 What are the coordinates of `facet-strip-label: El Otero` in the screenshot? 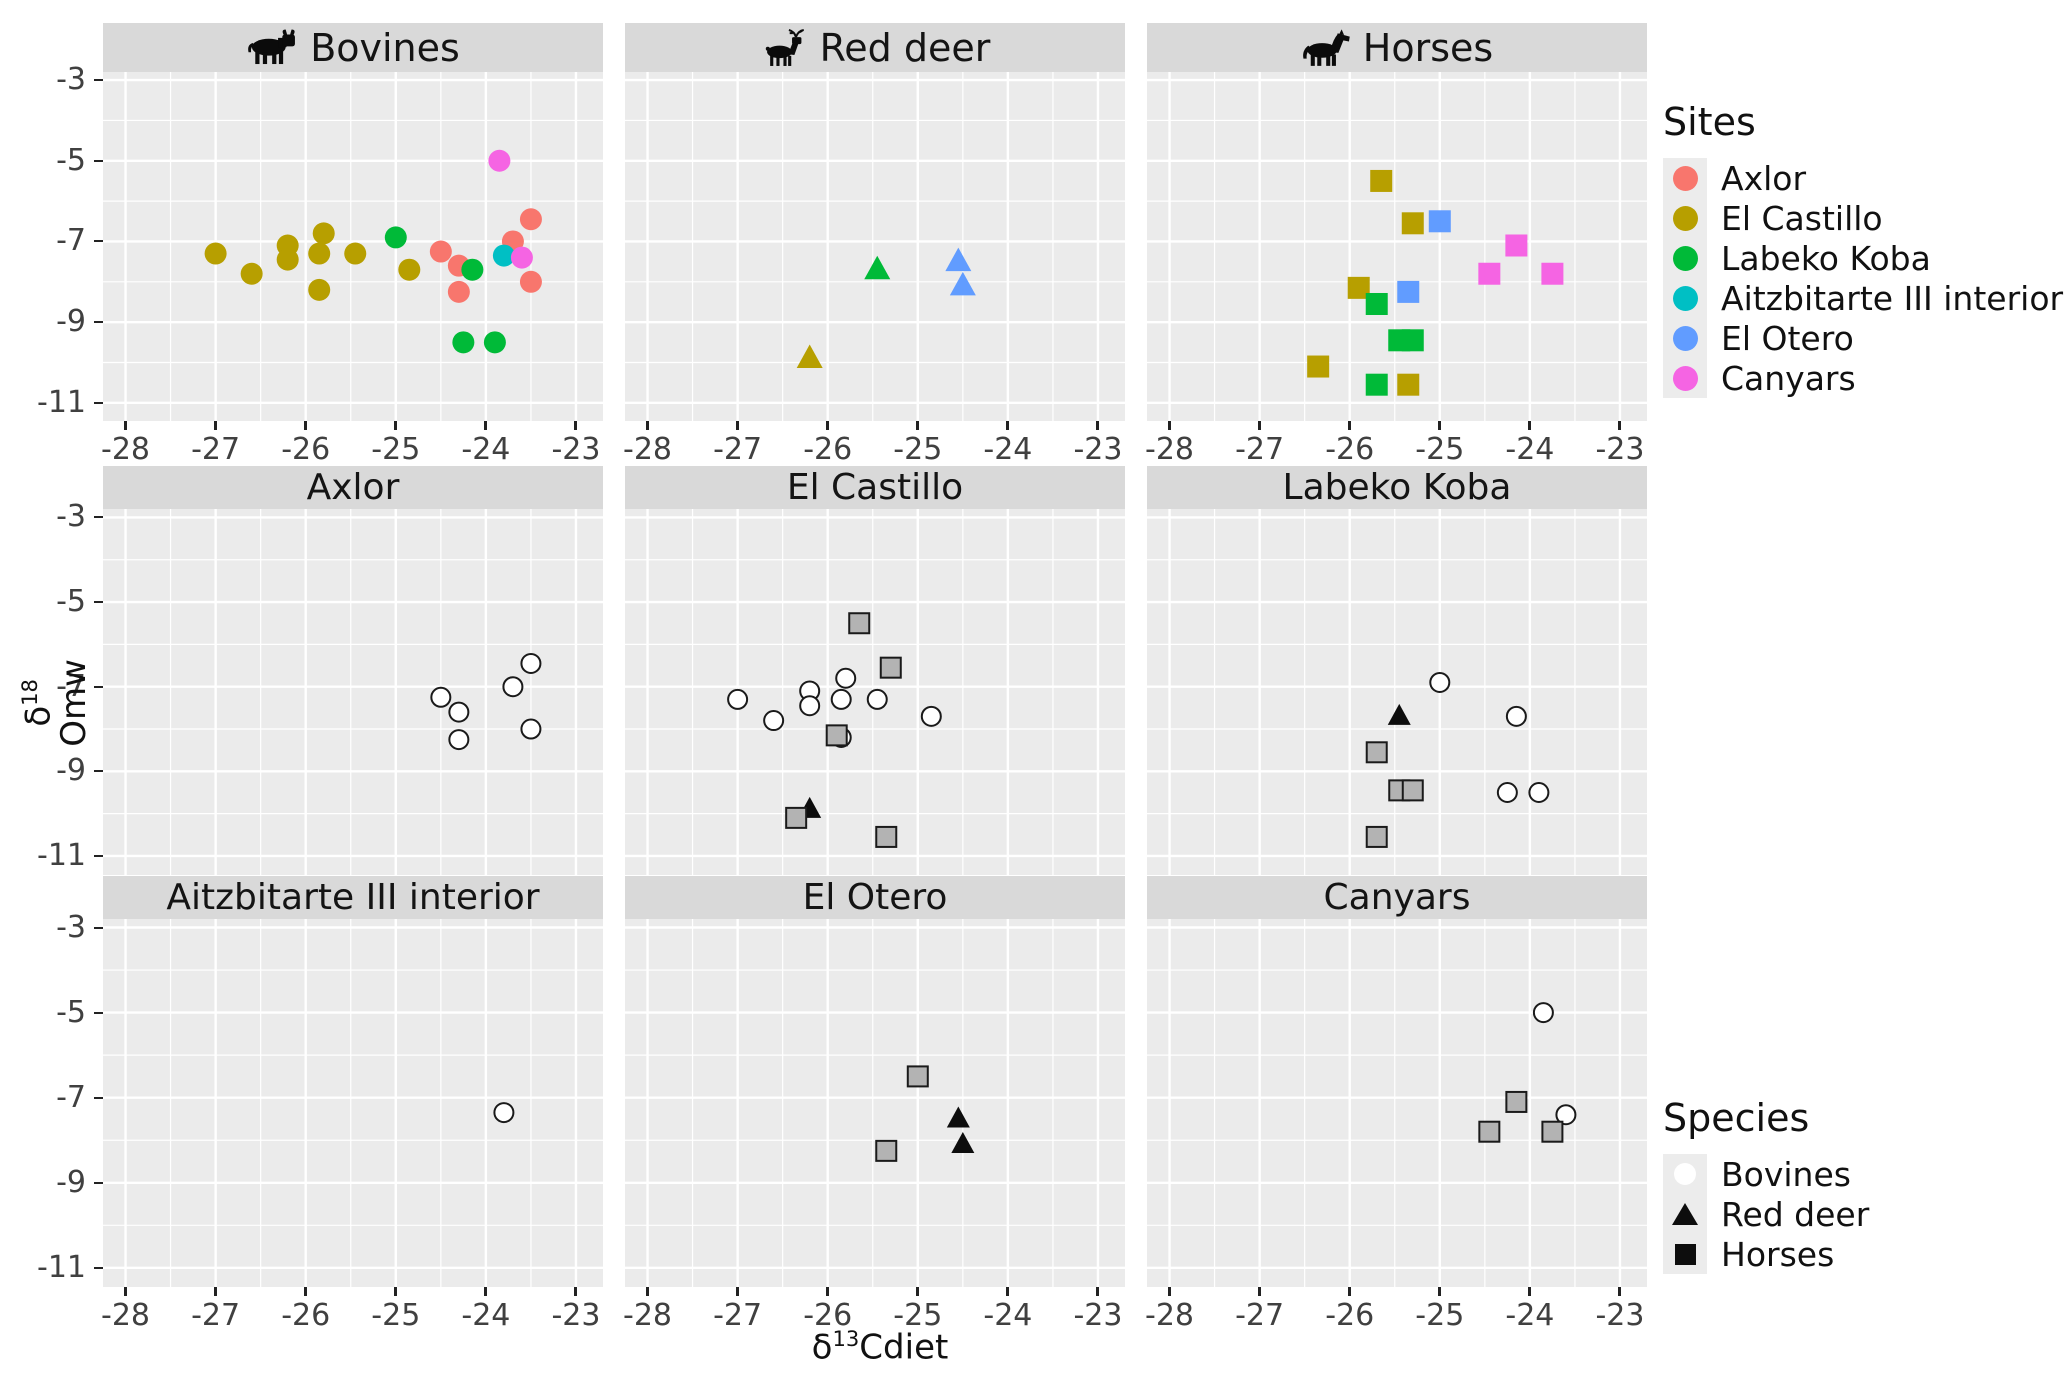 It's located at (875, 897).